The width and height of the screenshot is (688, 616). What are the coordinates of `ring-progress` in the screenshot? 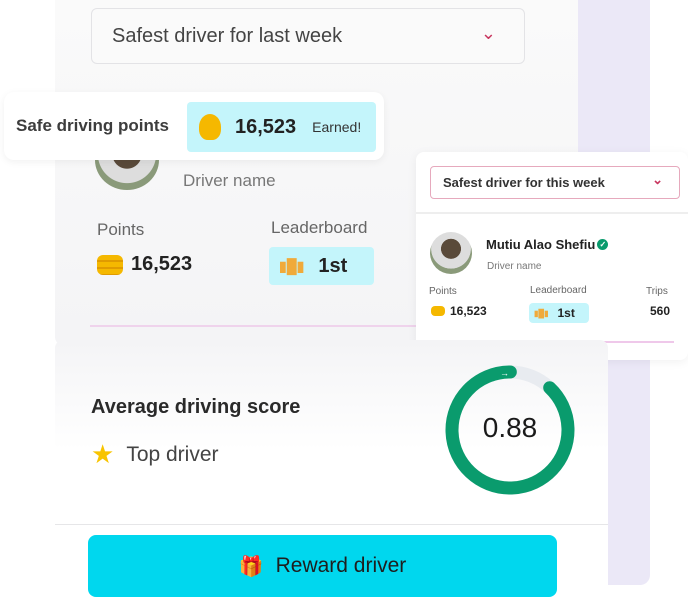 It's located at (510, 430).